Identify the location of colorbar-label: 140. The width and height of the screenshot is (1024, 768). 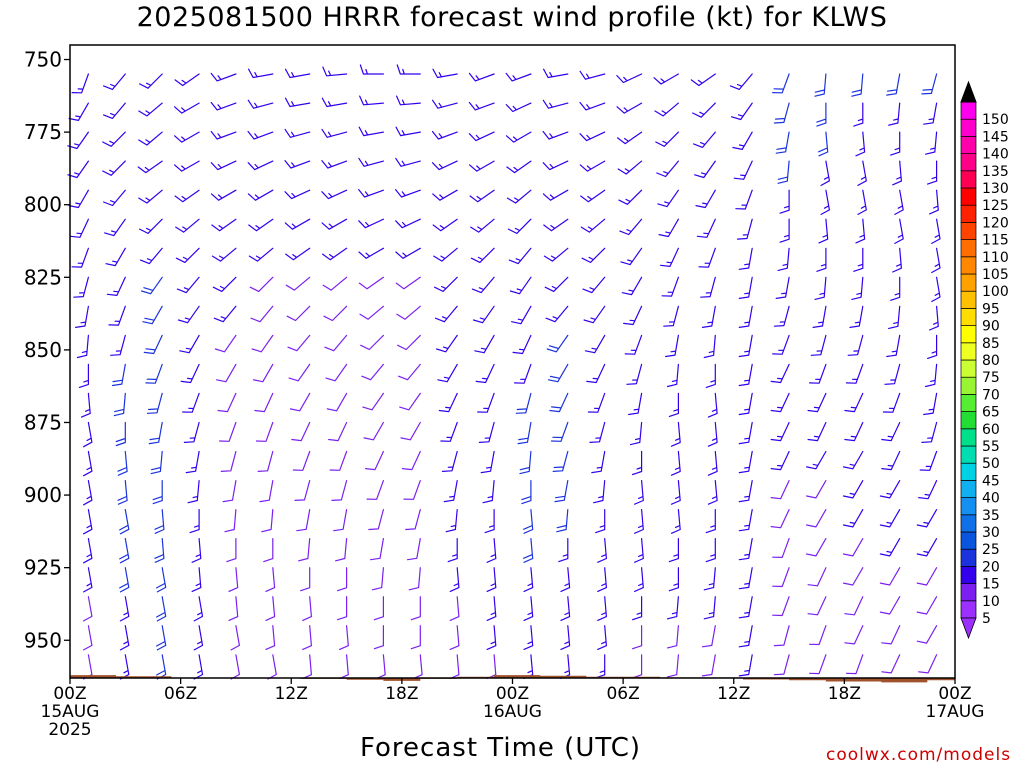
(995, 155).